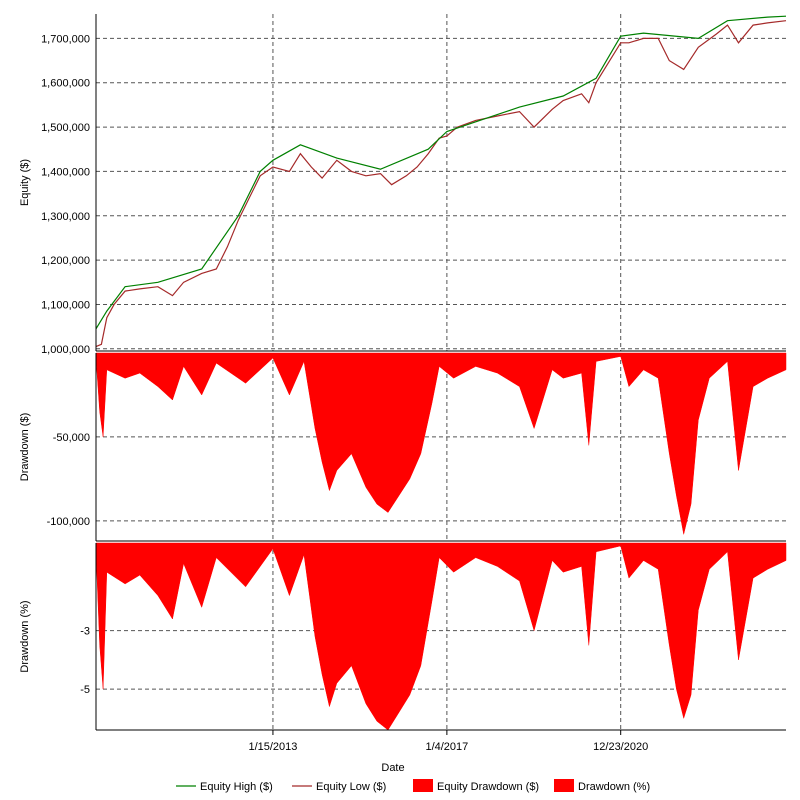  What do you see at coordinates (236, 787) in the screenshot?
I see `legend-label: Equity High ($)` at bounding box center [236, 787].